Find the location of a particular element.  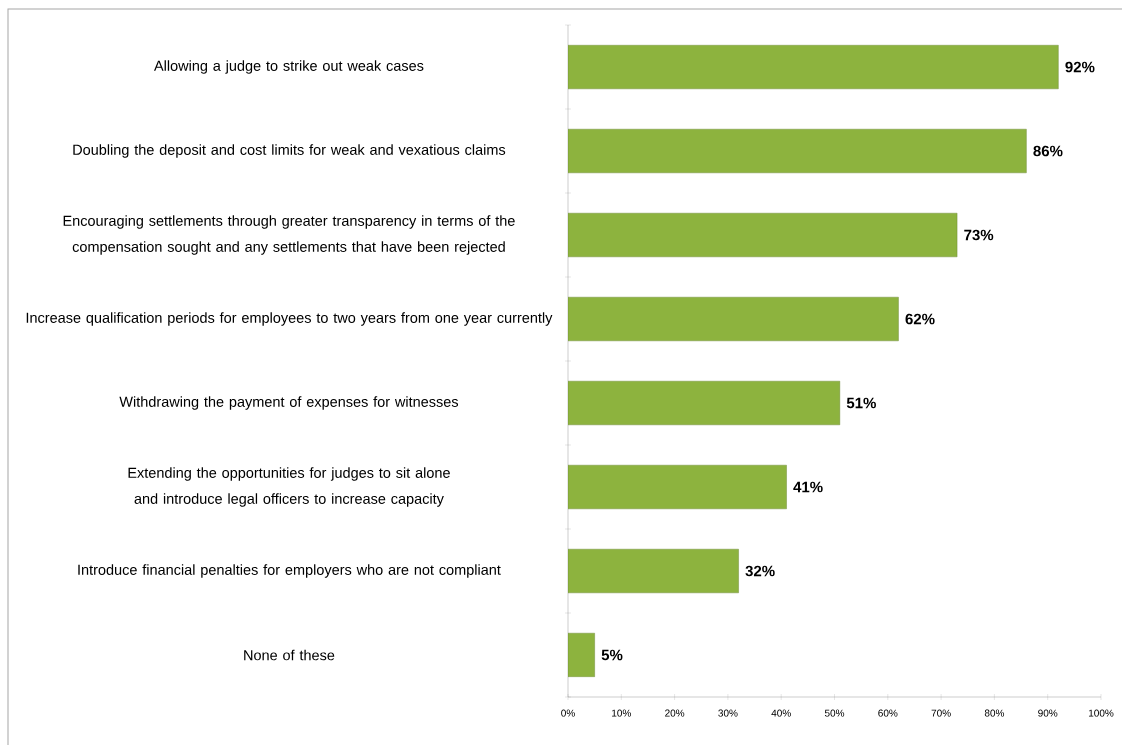

x-tick-label: 40% is located at coordinates (781, 713).